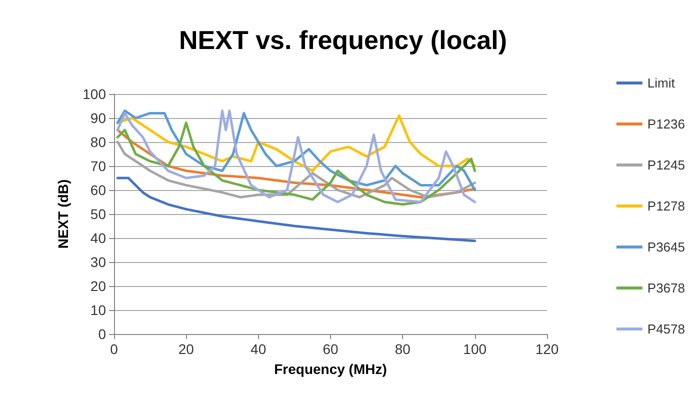 The height and width of the screenshot is (404, 698). I want to click on legend-label: P3645, so click(666, 247).